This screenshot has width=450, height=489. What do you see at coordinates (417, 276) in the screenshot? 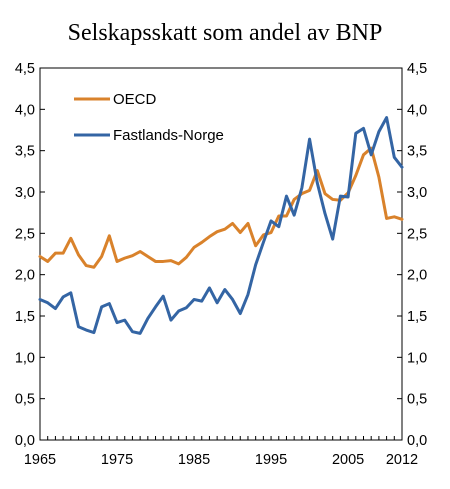
I see `y-tick-label-right: 2,0` at bounding box center [417, 276].